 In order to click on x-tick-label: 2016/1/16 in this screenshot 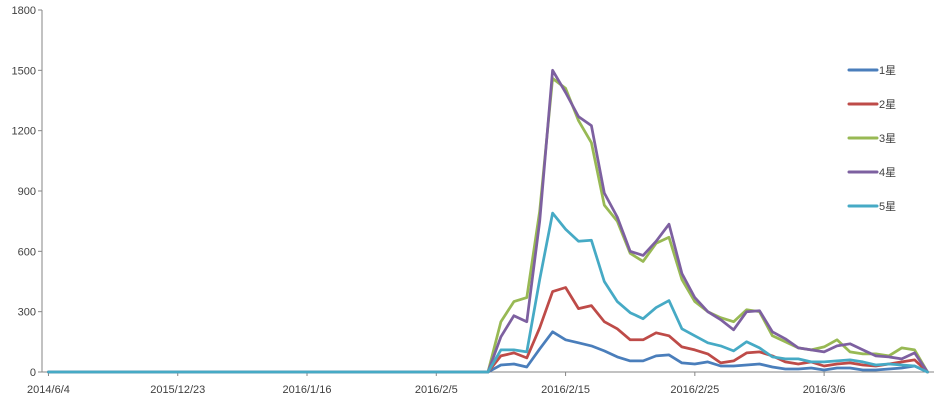, I will do `click(307, 390)`.